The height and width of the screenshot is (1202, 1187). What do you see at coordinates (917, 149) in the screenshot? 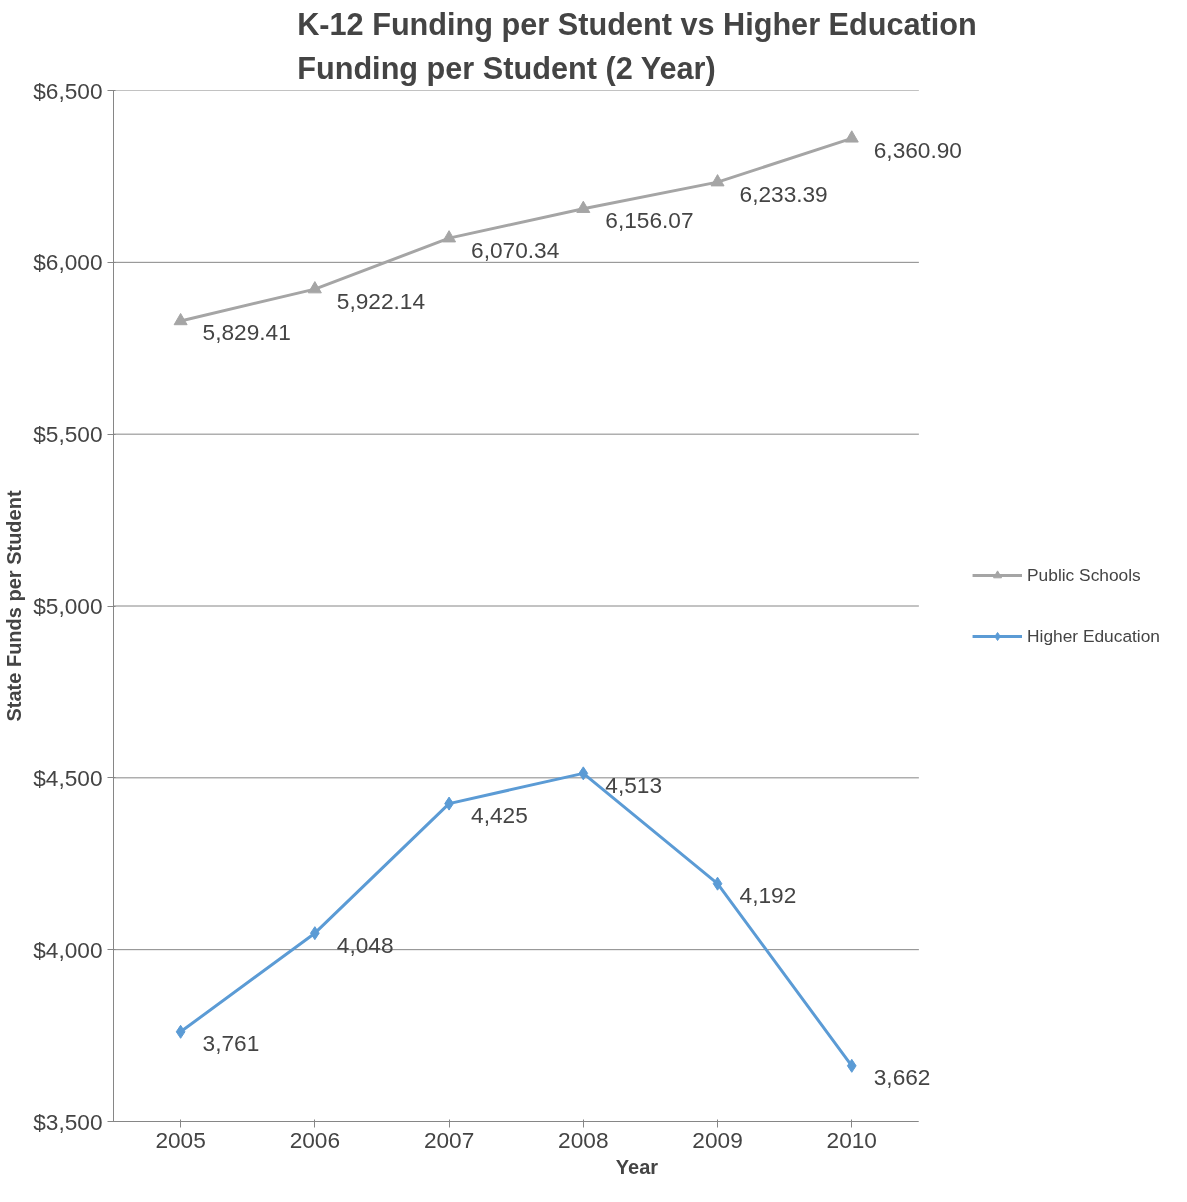
I see `data-label: 6,360.90` at bounding box center [917, 149].